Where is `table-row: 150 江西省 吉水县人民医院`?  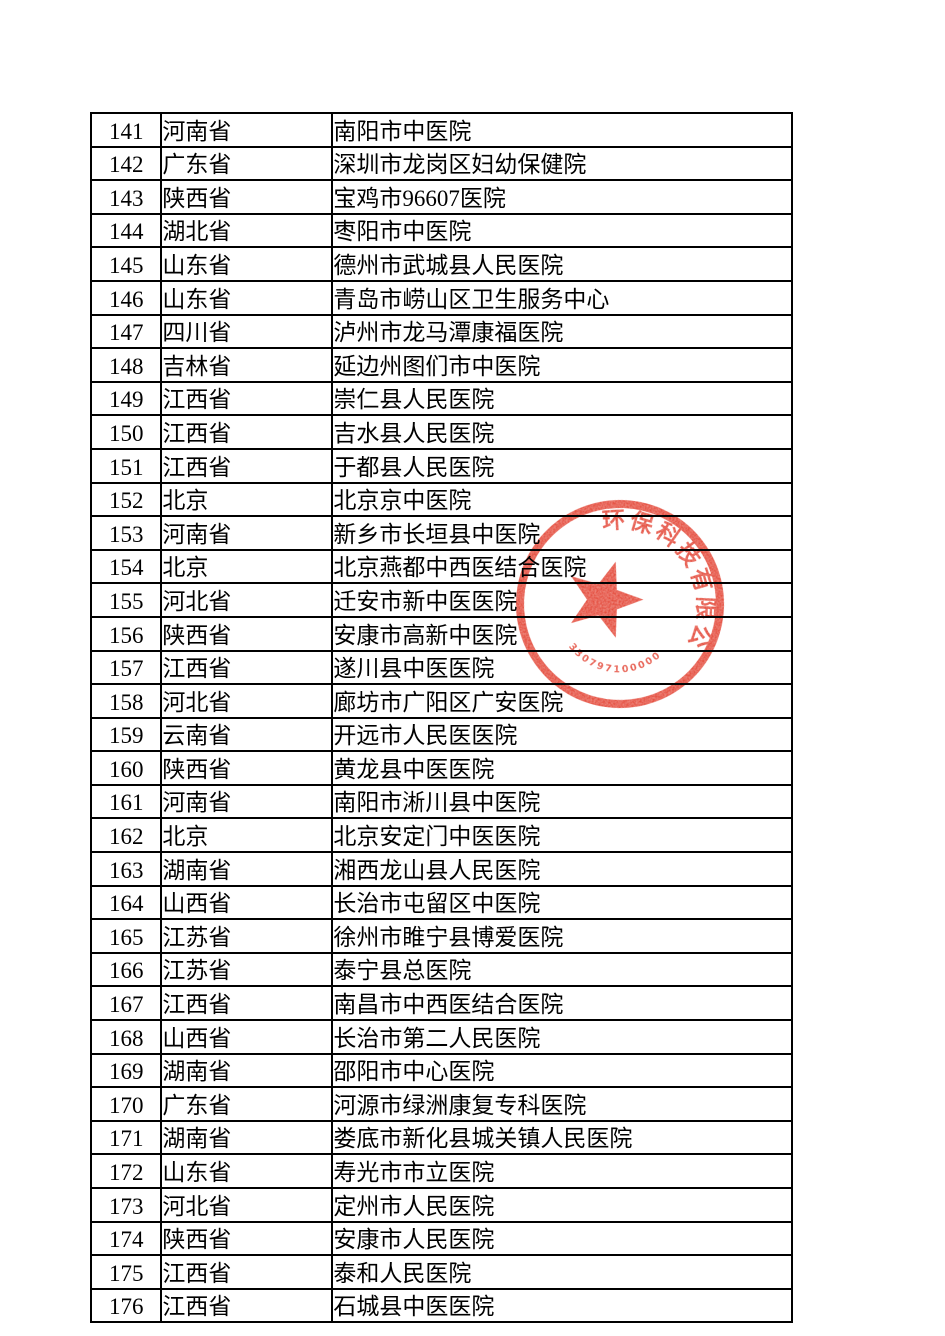 table-row: 150 江西省 吉水县人民医院 is located at coordinates (441, 432).